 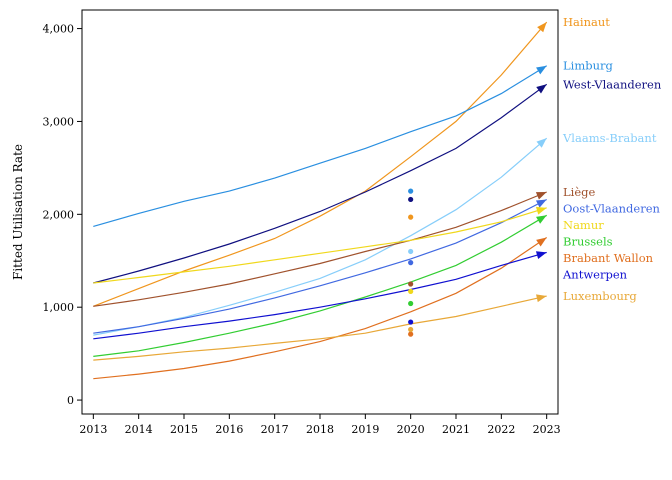 I want to click on y-tick-label: 4,000, so click(x=59, y=29).